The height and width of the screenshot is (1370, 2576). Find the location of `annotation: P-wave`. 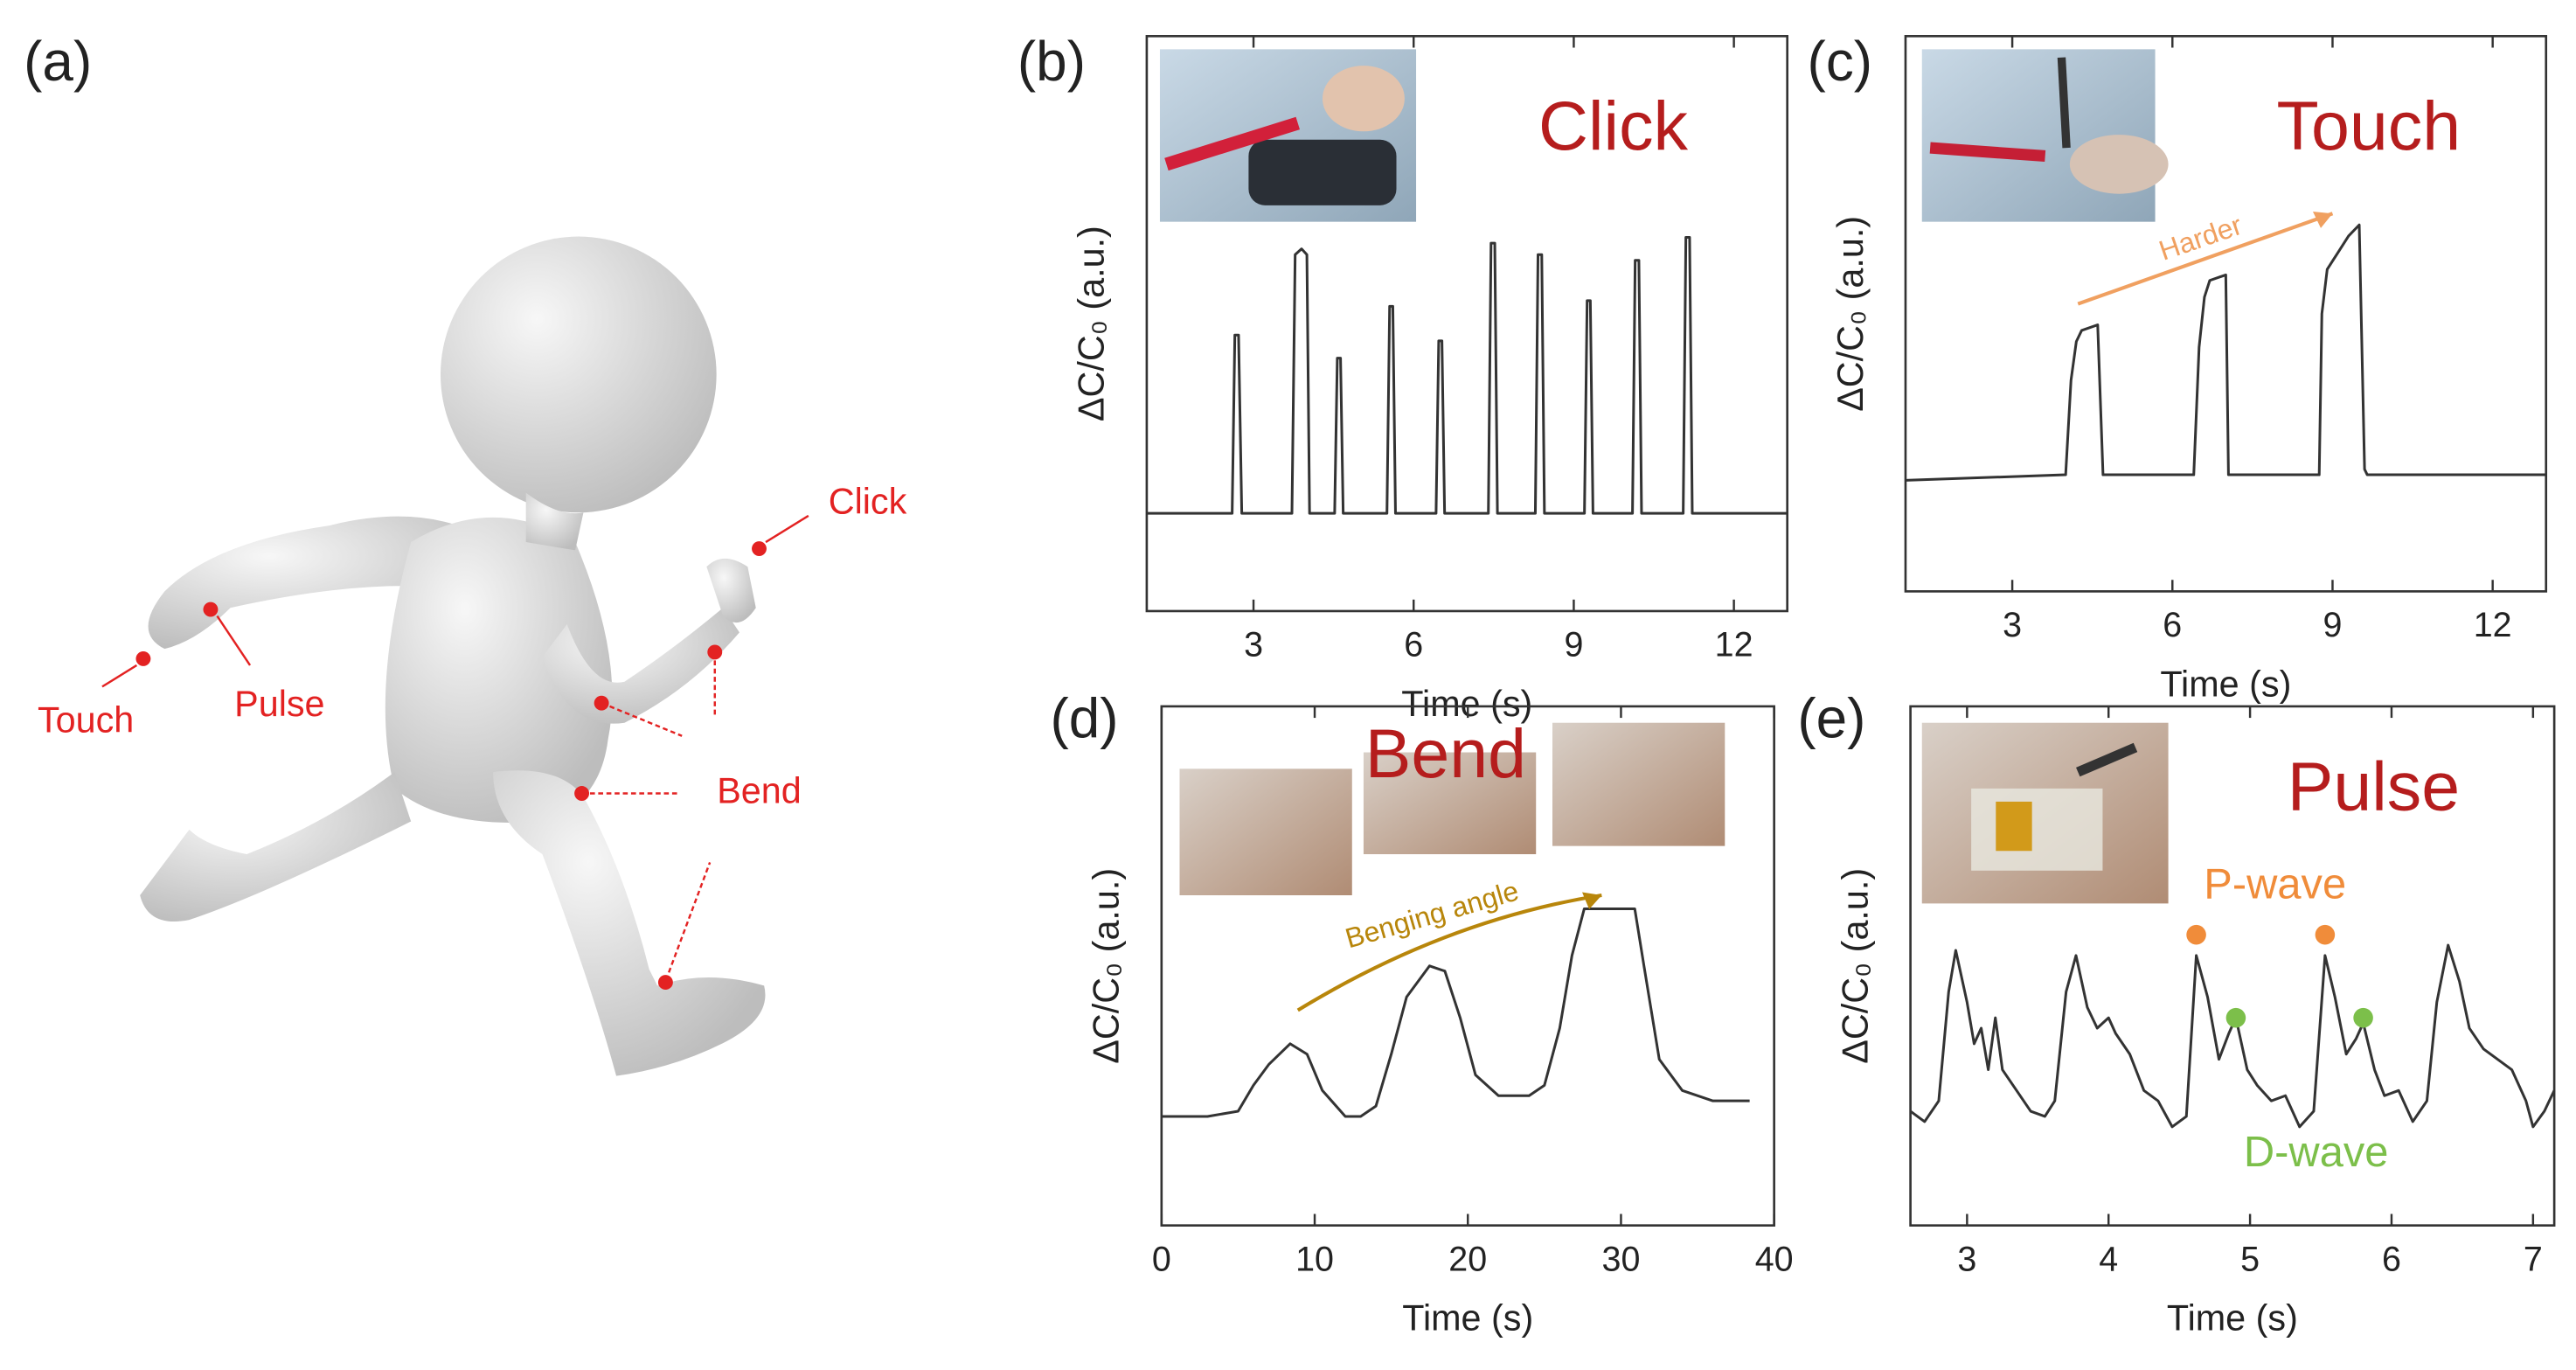

annotation: P-wave is located at coordinates (2275, 884).